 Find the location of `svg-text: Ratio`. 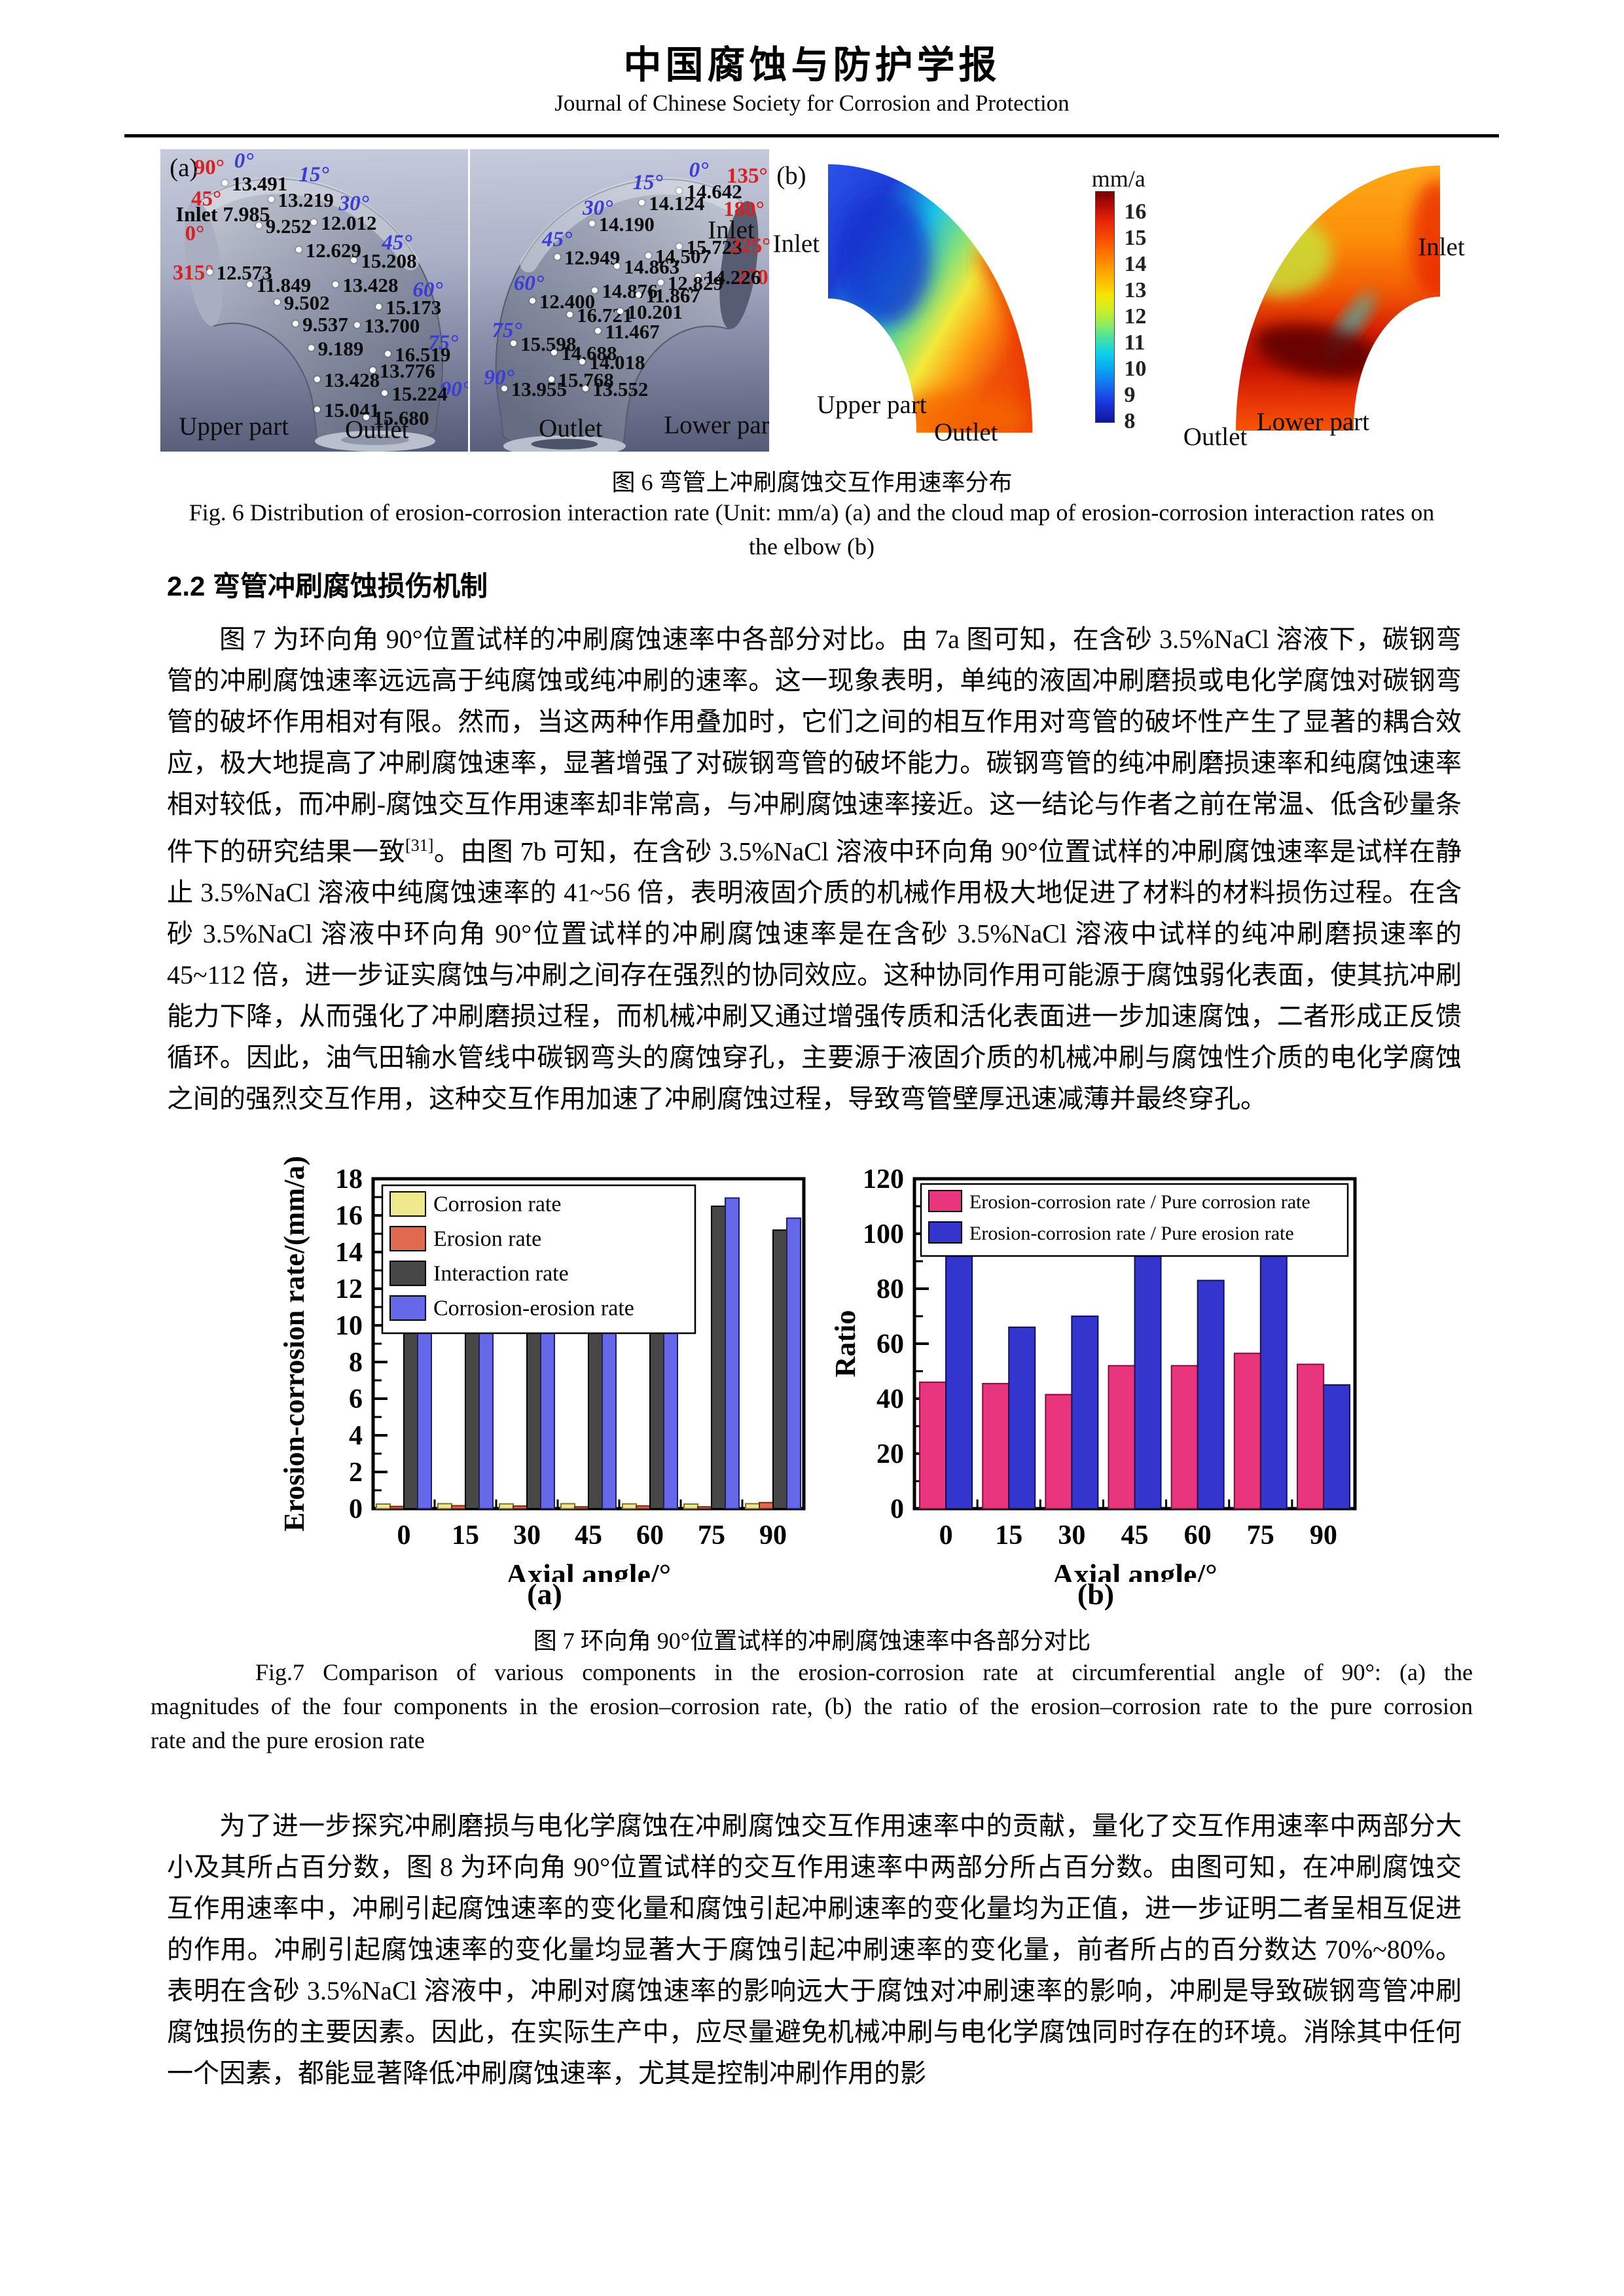

svg-text: Ratio is located at coordinates (845, 1344).